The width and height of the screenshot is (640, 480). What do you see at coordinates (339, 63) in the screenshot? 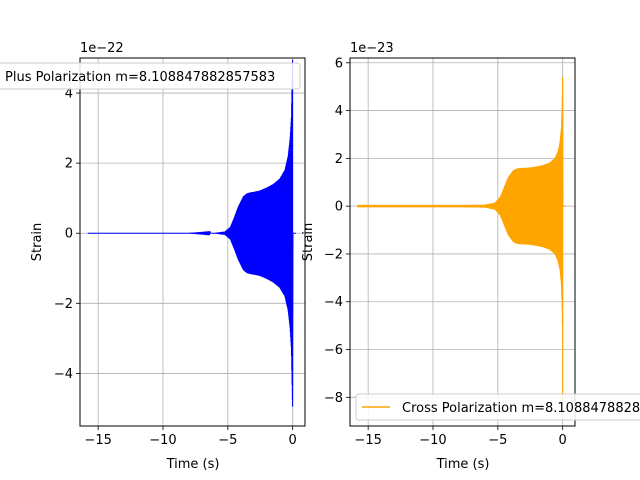
I see `y-tick-label: 6` at bounding box center [339, 63].